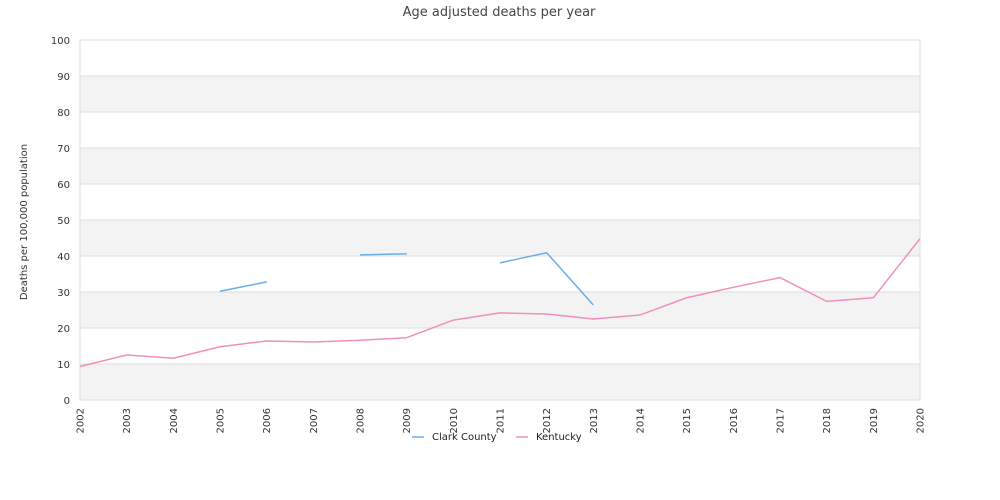  I want to click on y-tick-label: 70, so click(63, 149).